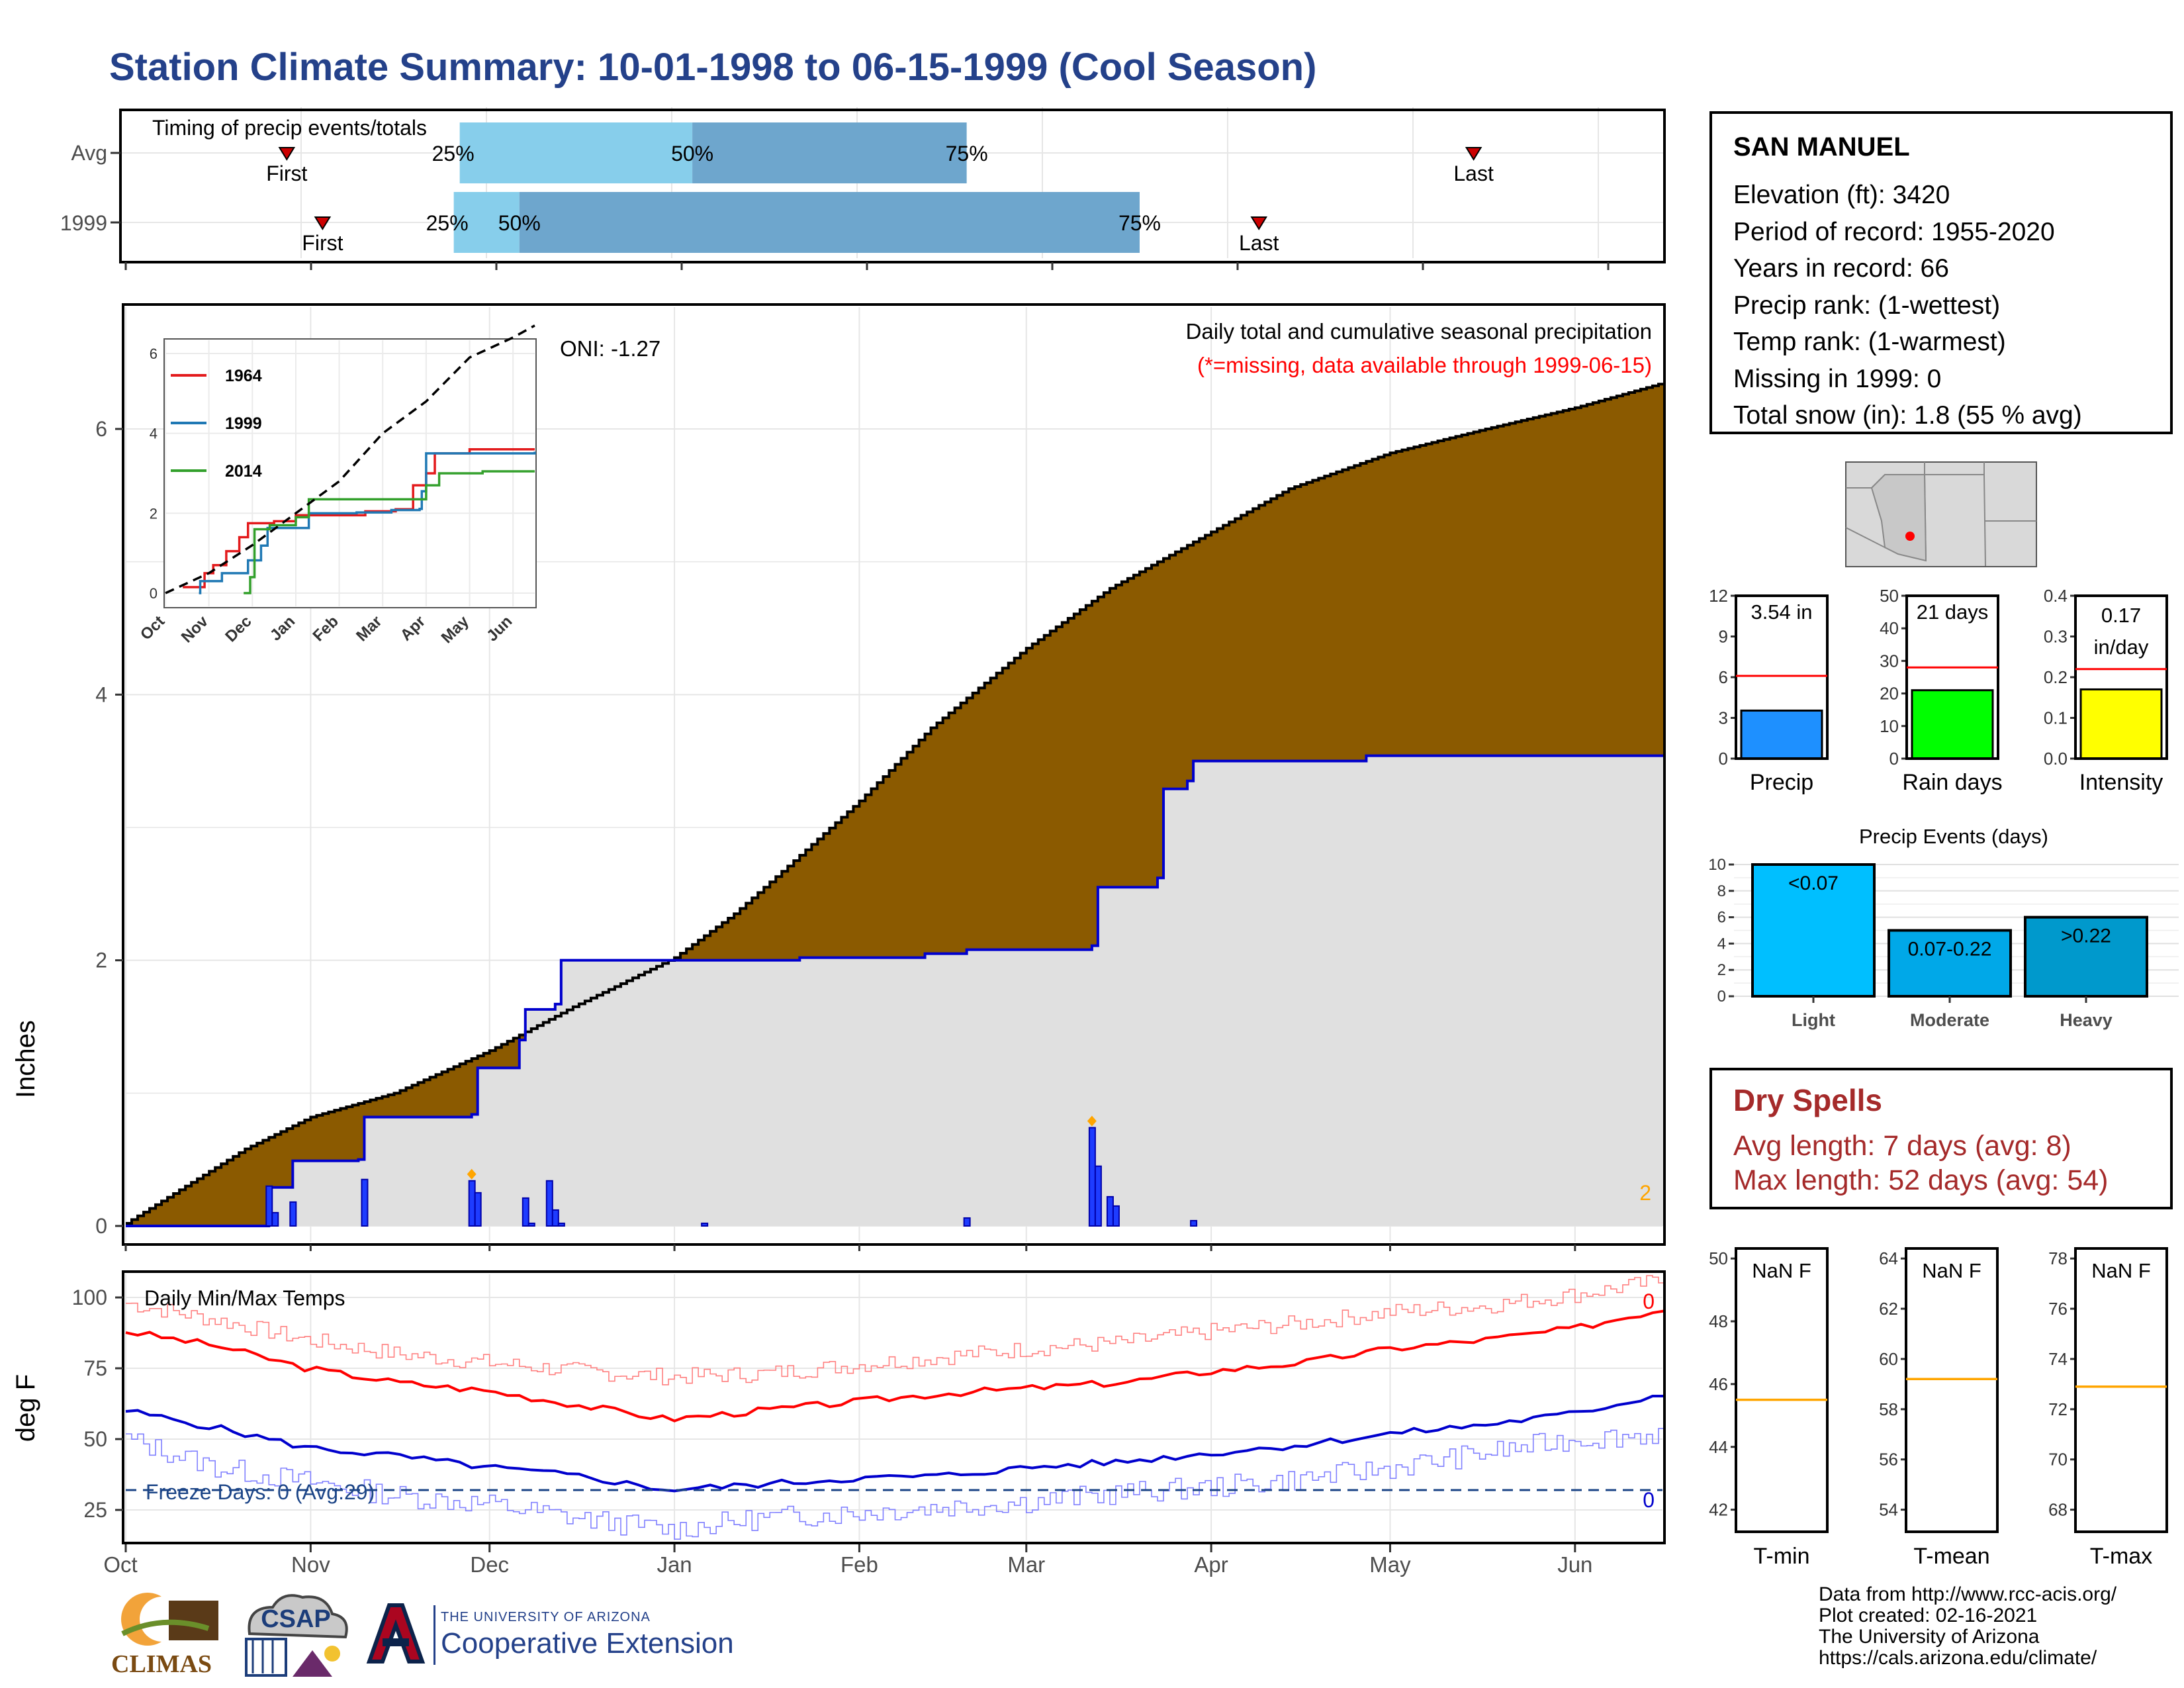 This screenshot has height=1688, width=2184. Describe the element at coordinates (1889, 726) in the screenshot. I see `raindays-ytick-10: 10` at that location.